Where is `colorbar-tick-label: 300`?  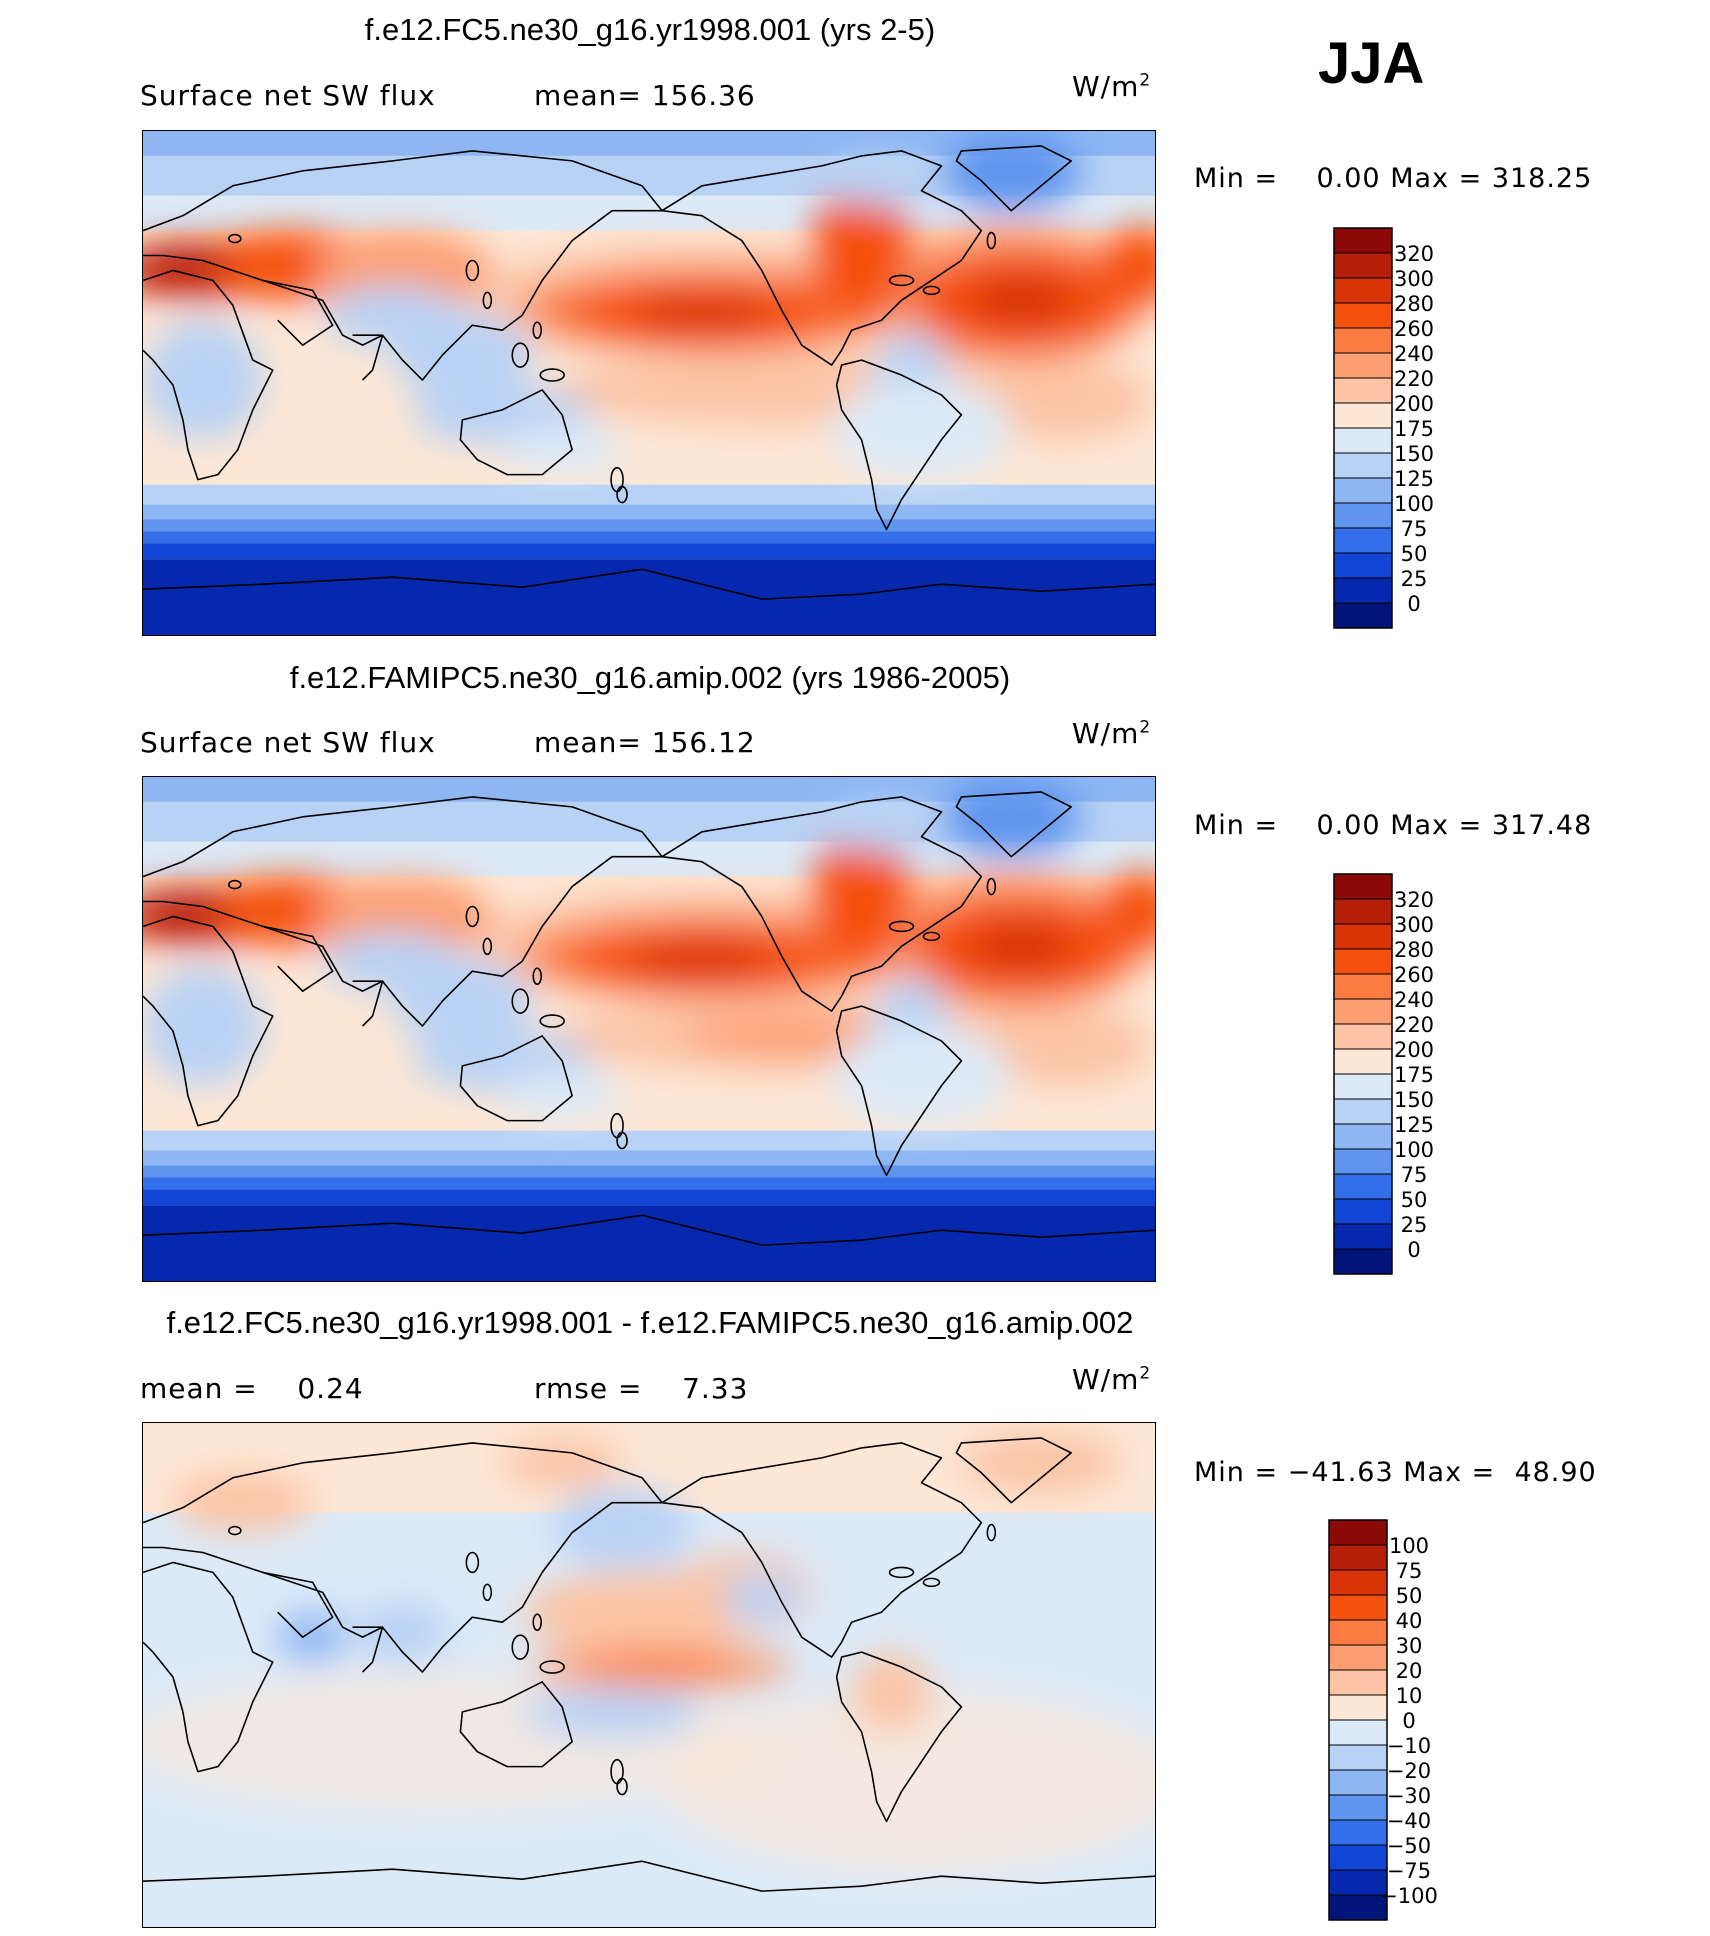
colorbar-tick-label: 300 is located at coordinates (1414, 925).